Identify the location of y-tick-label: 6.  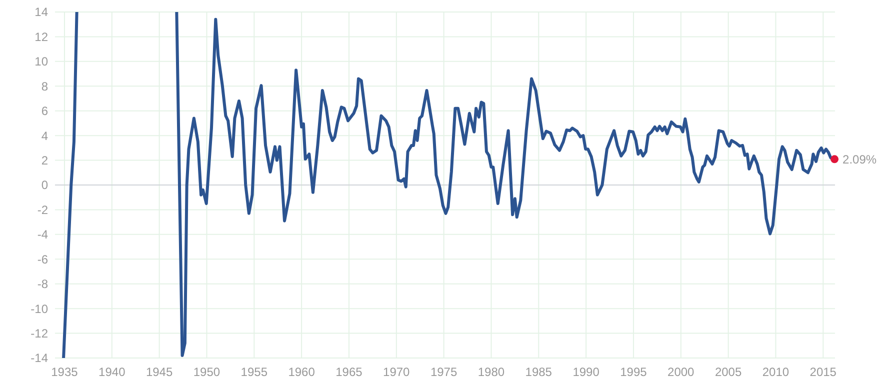
(44, 111).